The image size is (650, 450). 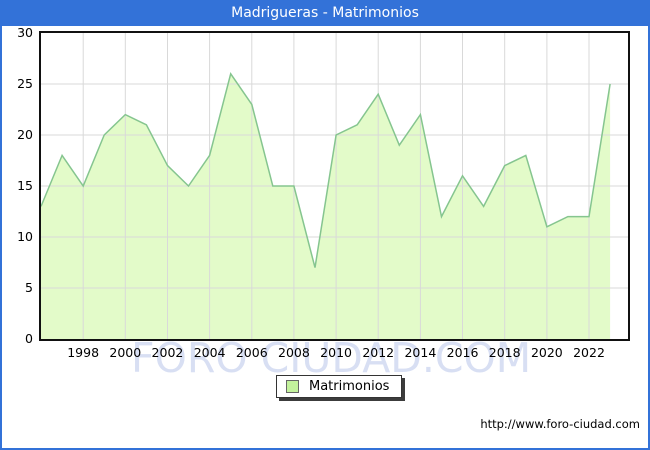 What do you see at coordinates (25, 185) in the screenshot?
I see `y-tick-label: 15` at bounding box center [25, 185].